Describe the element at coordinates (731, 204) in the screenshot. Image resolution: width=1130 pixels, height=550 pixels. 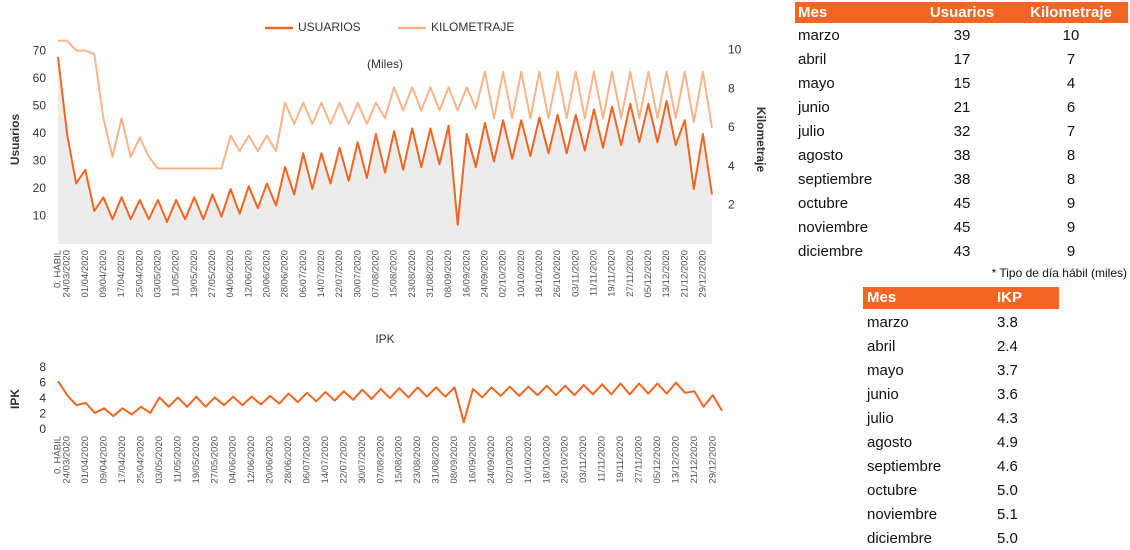
I see `y2-tick-label: 2` at that location.